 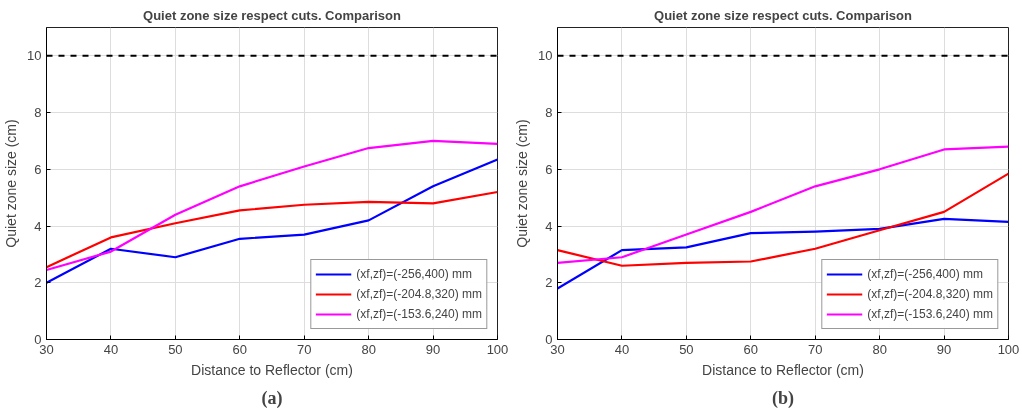 What do you see at coordinates (783, 398) in the screenshot?
I see `text: (b)` at bounding box center [783, 398].